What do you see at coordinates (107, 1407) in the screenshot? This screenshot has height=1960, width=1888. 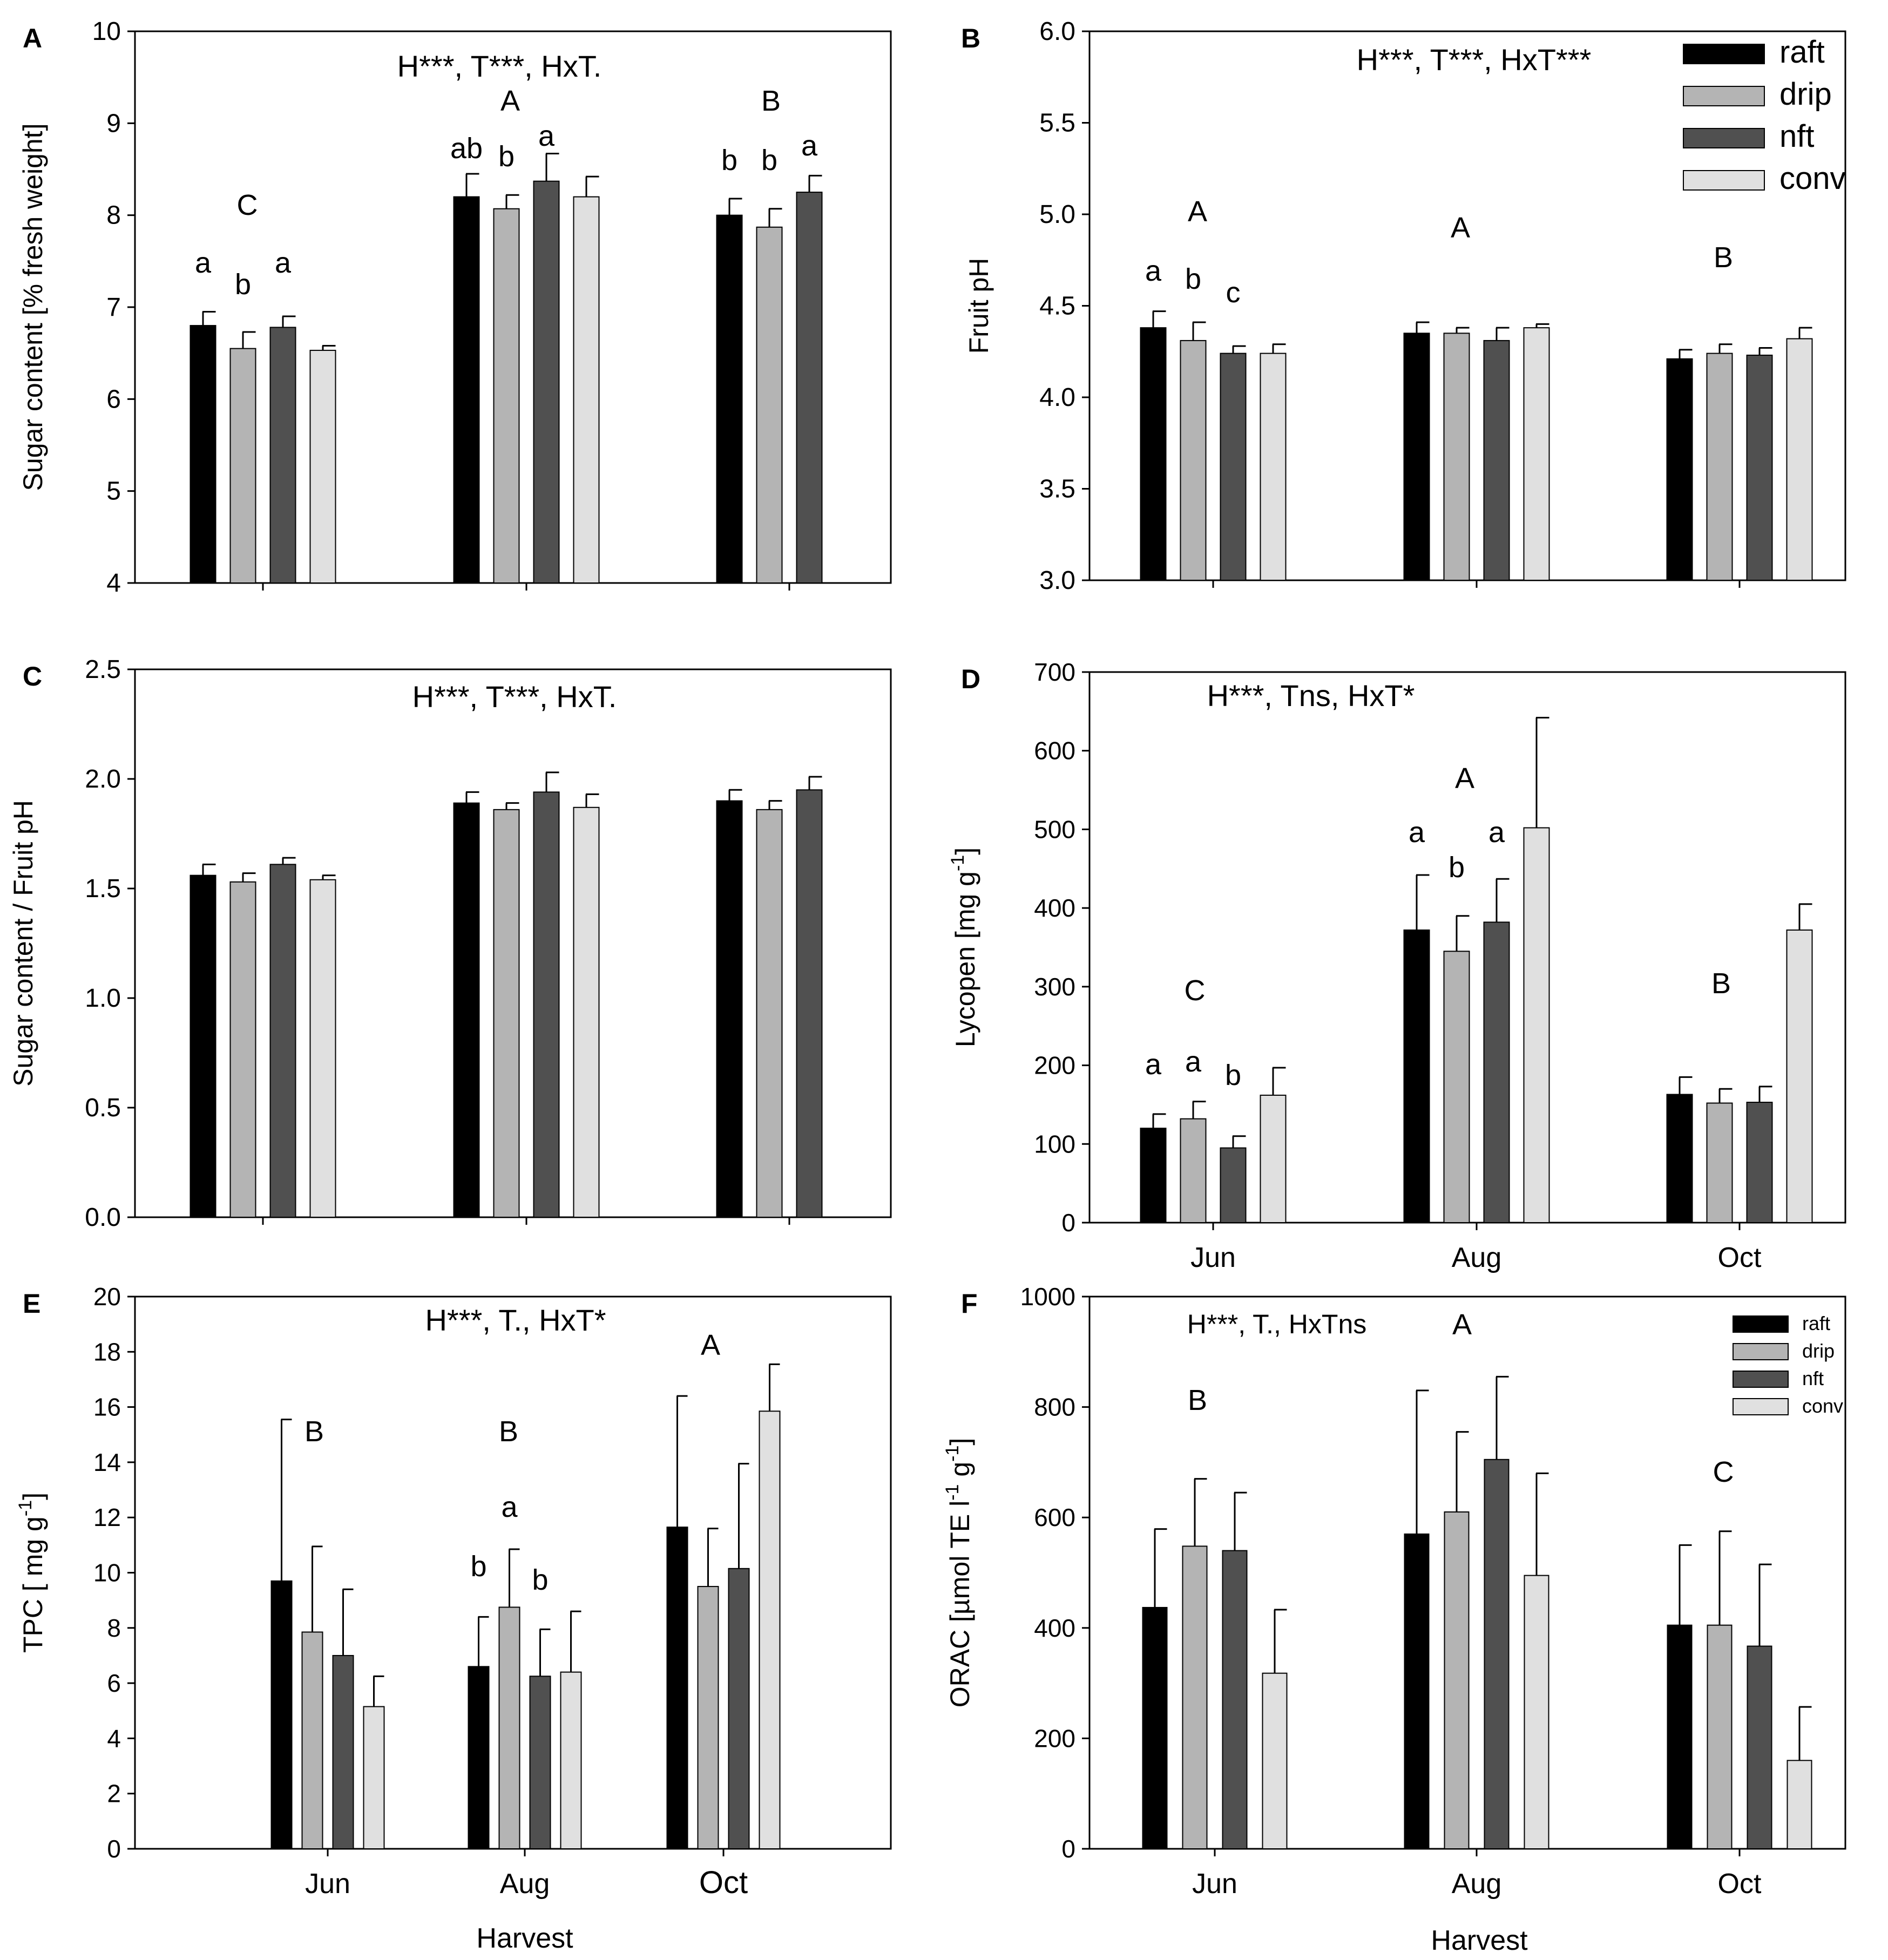 I see `y-tick-label: 16` at bounding box center [107, 1407].